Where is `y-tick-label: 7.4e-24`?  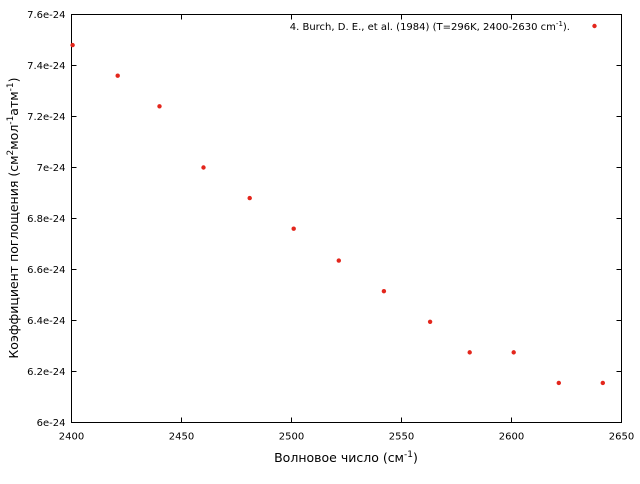
y-tick-label: 7.4e-24 is located at coordinates (46, 66).